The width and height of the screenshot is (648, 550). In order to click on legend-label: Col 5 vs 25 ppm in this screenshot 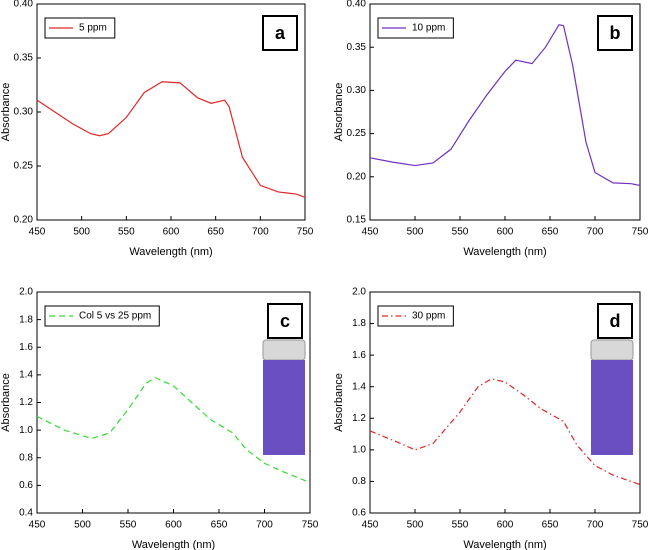, I will do `click(115, 316)`.